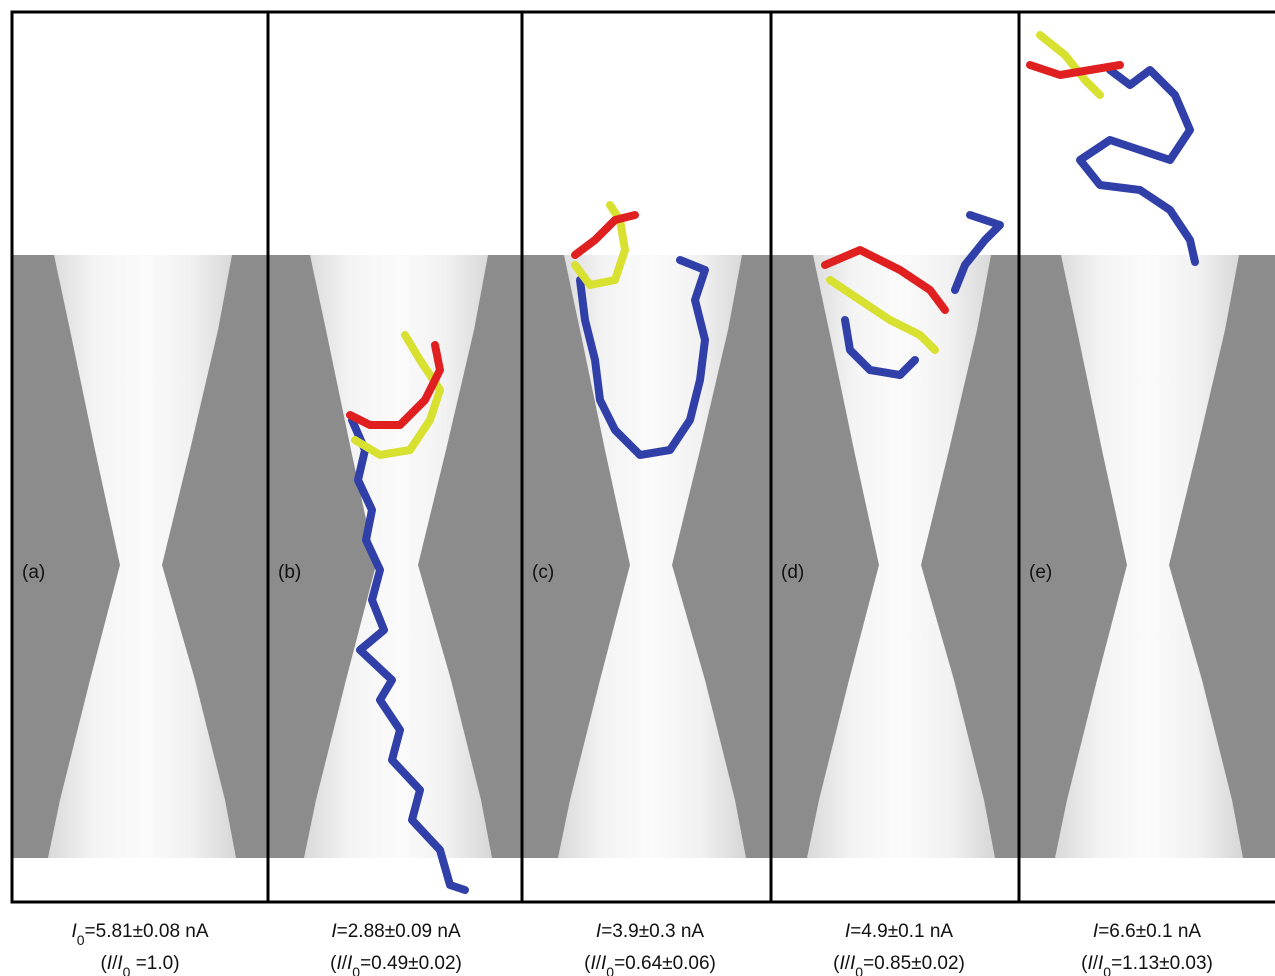  Describe the element at coordinates (901, 931) in the screenshot. I see `caption-part: =4.9±0.1 nA` at that location.